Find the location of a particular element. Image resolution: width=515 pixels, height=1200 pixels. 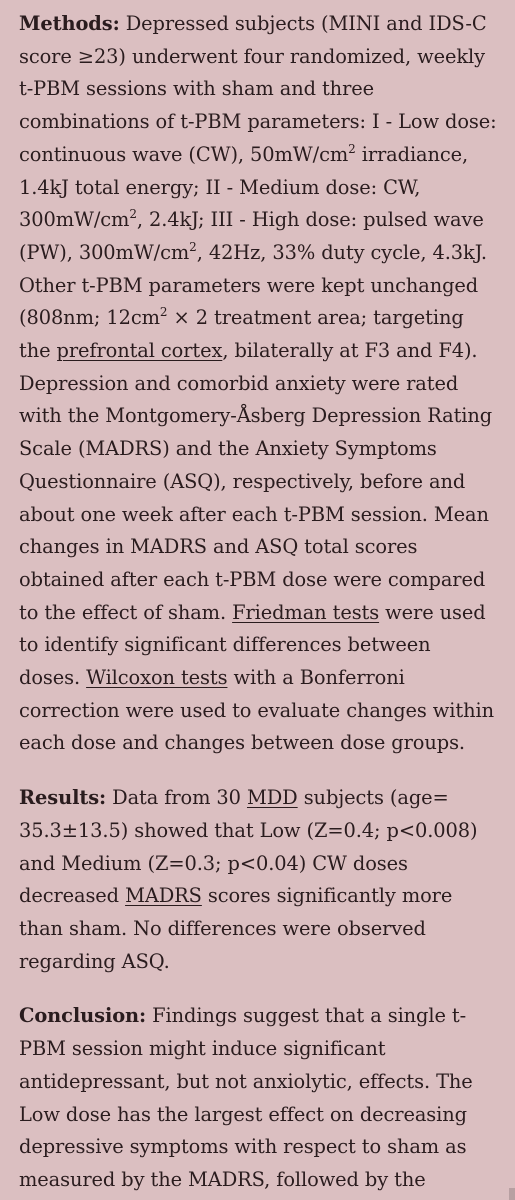

prefrontal-cortex-link: prefrontal cortex is located at coordinates (140, 350).